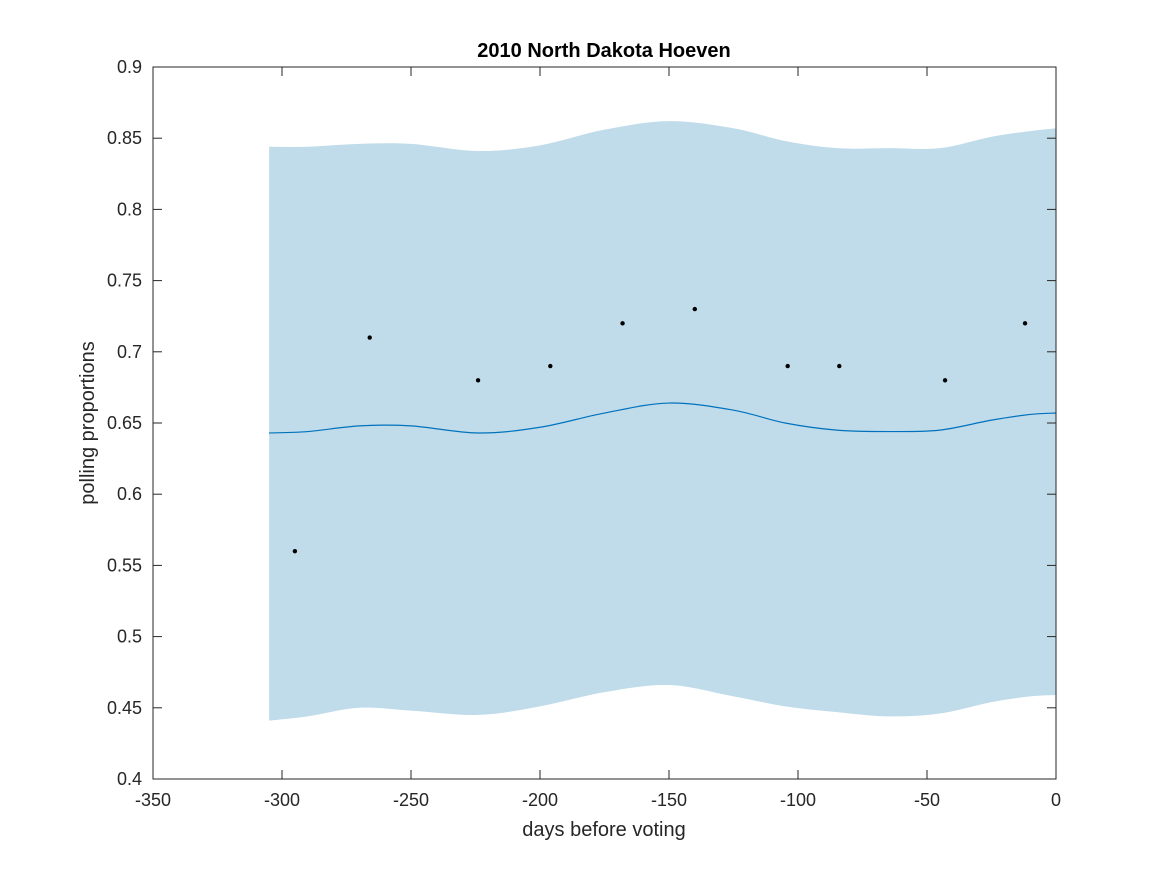  I want to click on y-tick-label: 0.8, so click(129, 209).